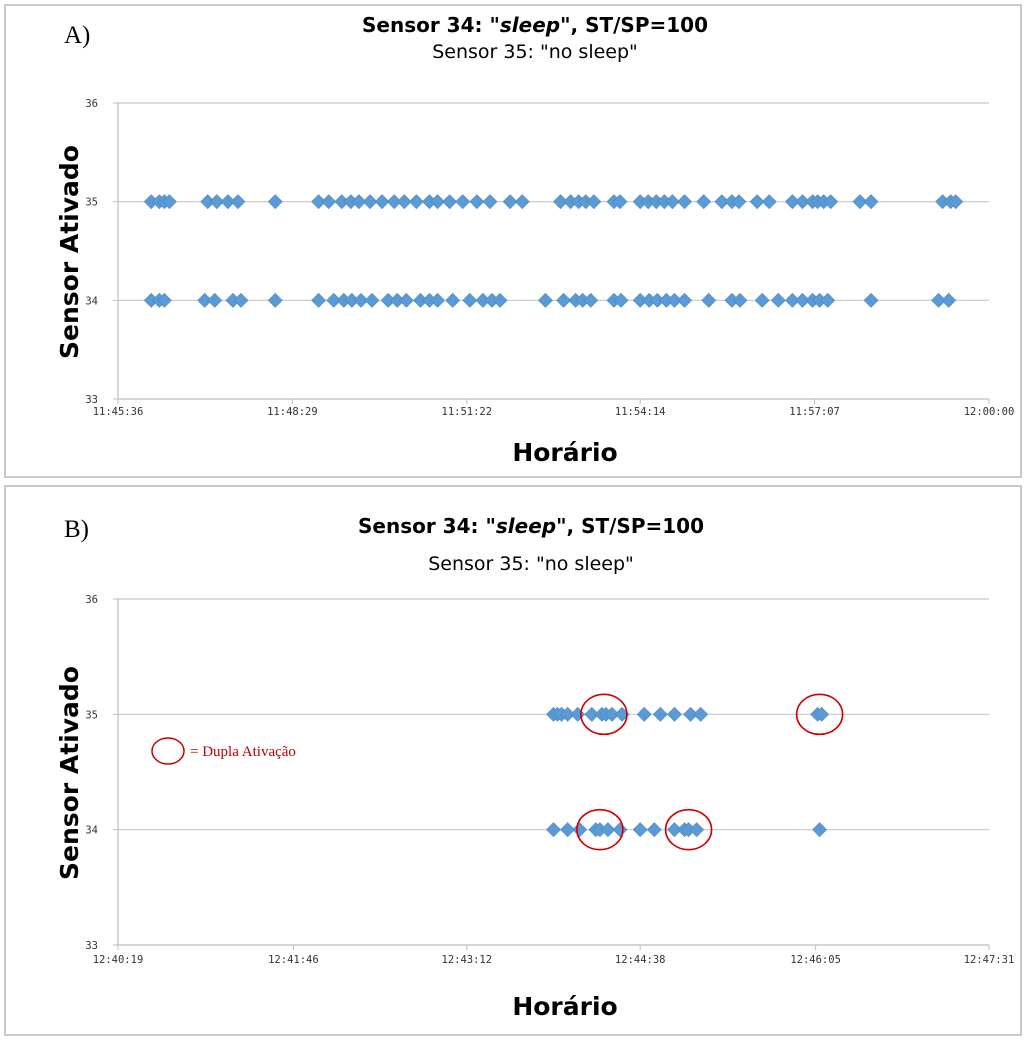 This screenshot has width=1031, height=1042. Describe the element at coordinates (293, 960) in the screenshot. I see `x-tick-label: 12:41:46` at that location.